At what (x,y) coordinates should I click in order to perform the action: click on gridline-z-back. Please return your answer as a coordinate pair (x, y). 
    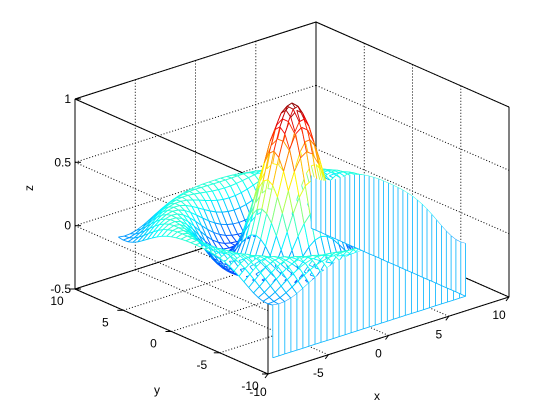
    Looking at the image, I should click on (195, 60).